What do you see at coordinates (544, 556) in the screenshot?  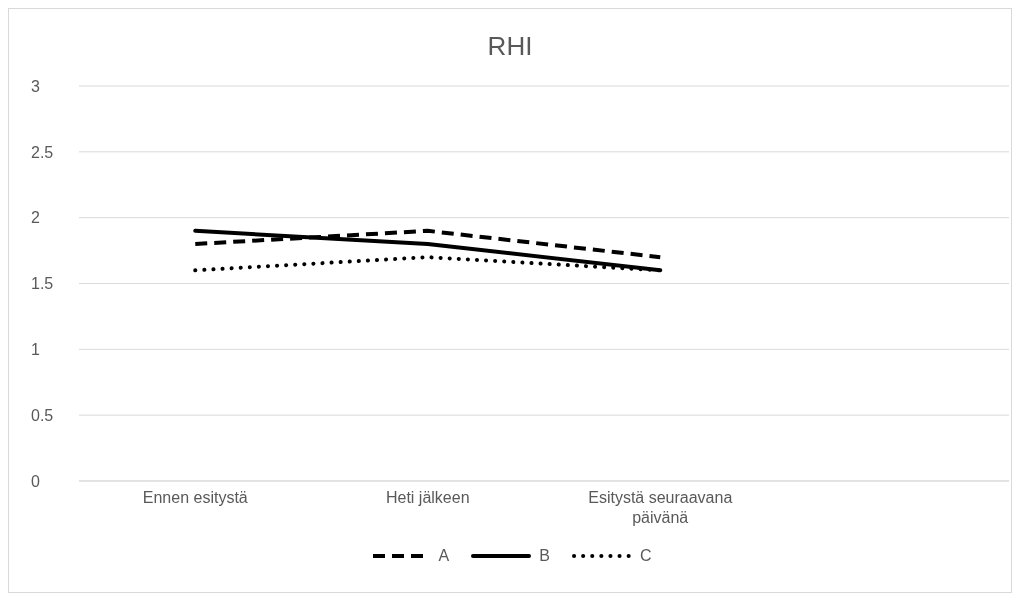 I see `legend-label: B` at bounding box center [544, 556].